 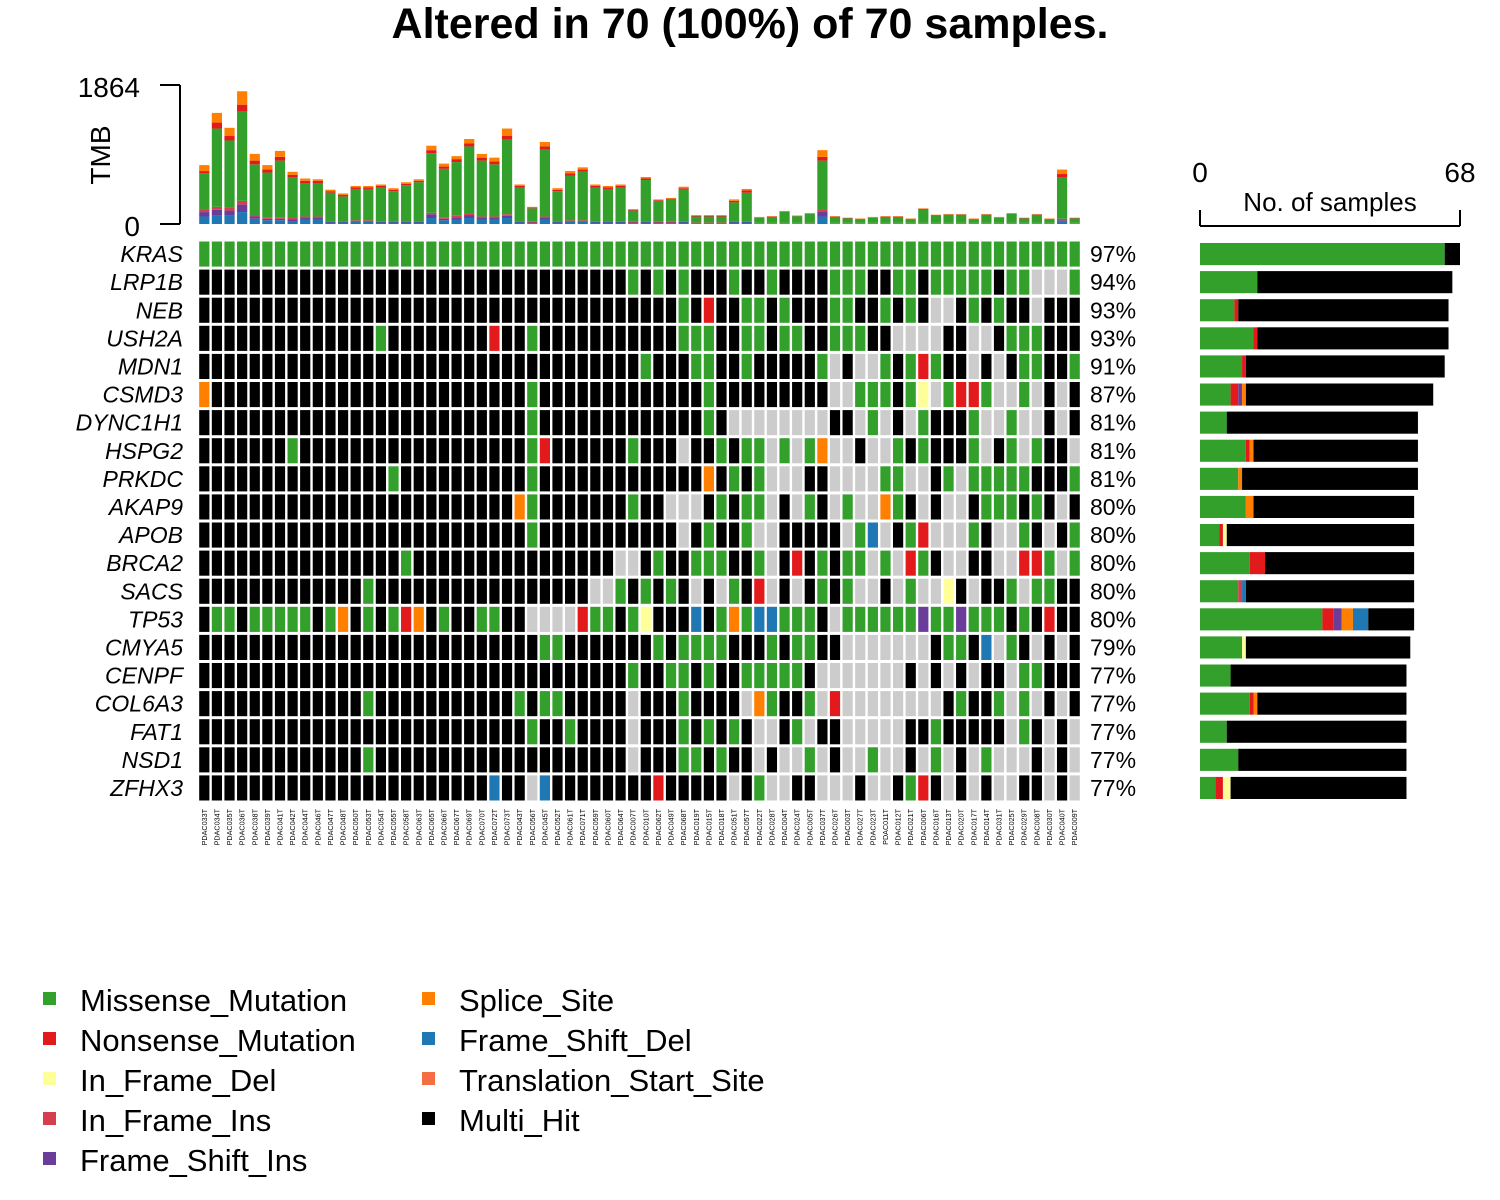 What do you see at coordinates (317, 826) in the screenshot?
I see `sample-label: PDAC046T` at bounding box center [317, 826].